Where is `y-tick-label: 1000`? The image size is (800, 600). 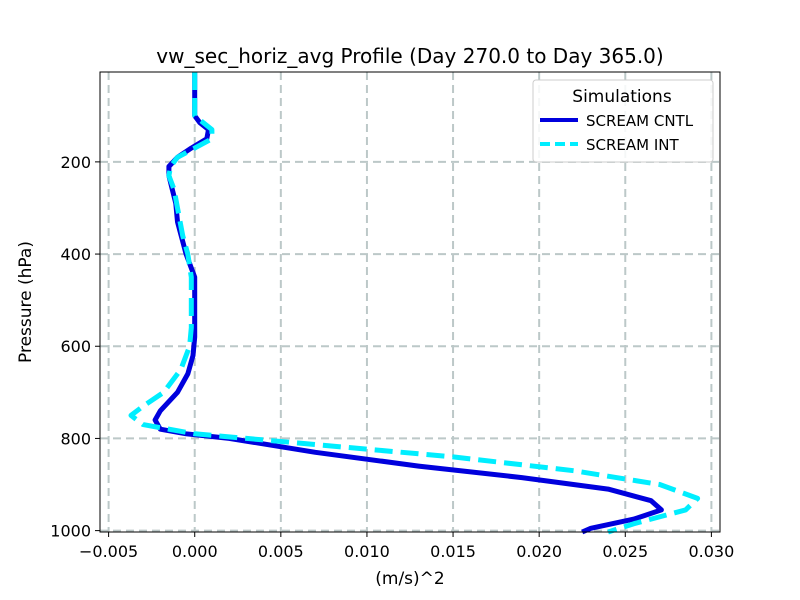 y-tick-label: 1000 is located at coordinates (70, 531).